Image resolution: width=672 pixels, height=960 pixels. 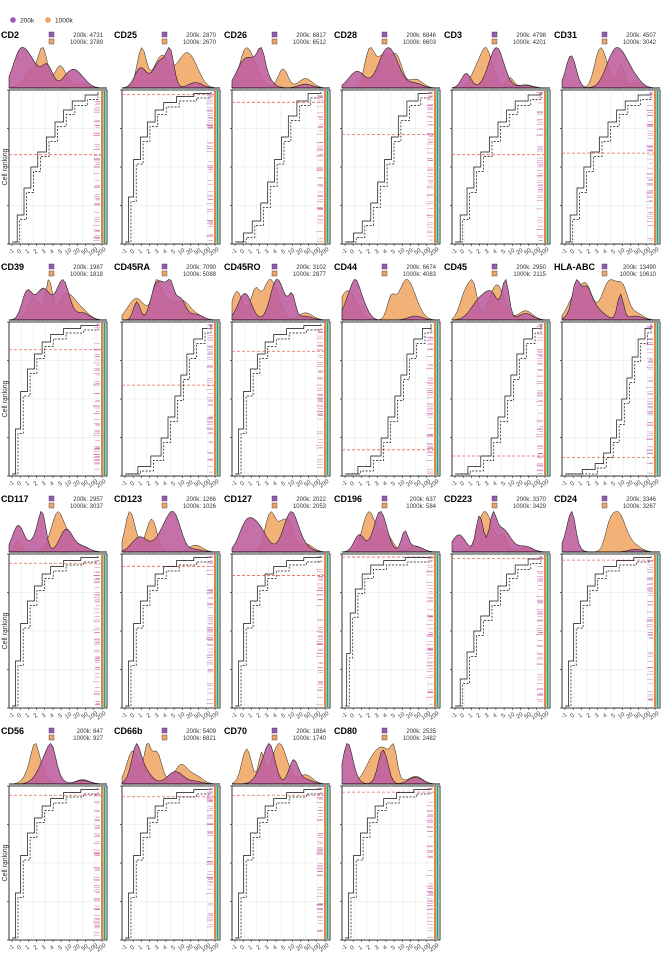 What do you see at coordinates (530, 43) in the screenshot?
I see `count-label-1000k: 1000k: 4201` at bounding box center [530, 43].